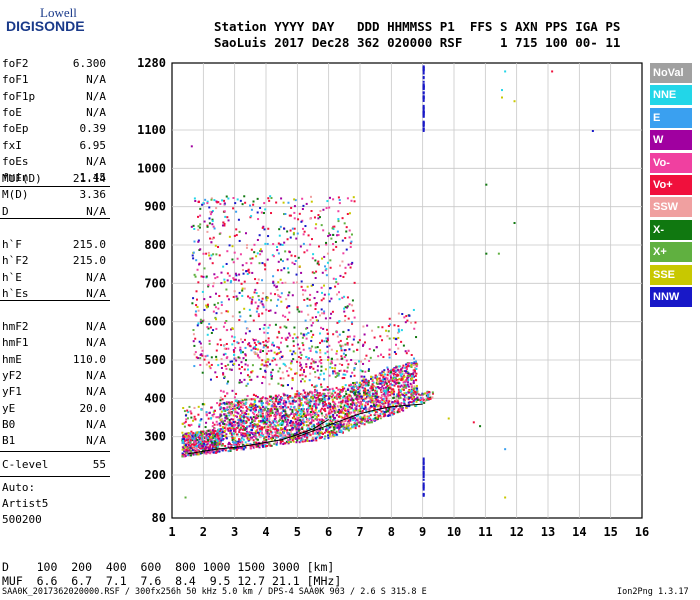 The width and height of the screenshot is (700, 600). I want to click on x-tick-label: 1, so click(171, 532).